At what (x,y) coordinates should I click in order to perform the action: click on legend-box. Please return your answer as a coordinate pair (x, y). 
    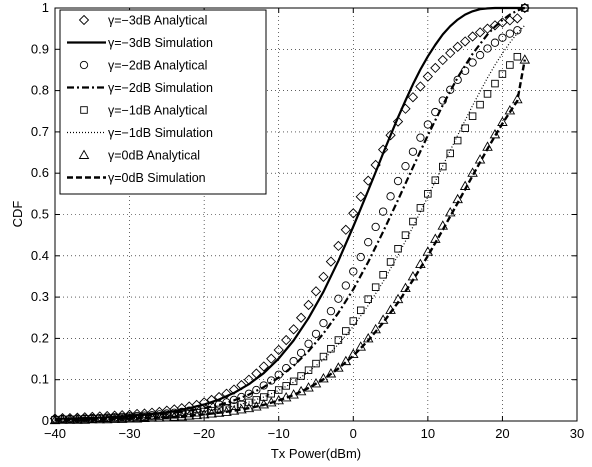
    Looking at the image, I should click on (163, 102).